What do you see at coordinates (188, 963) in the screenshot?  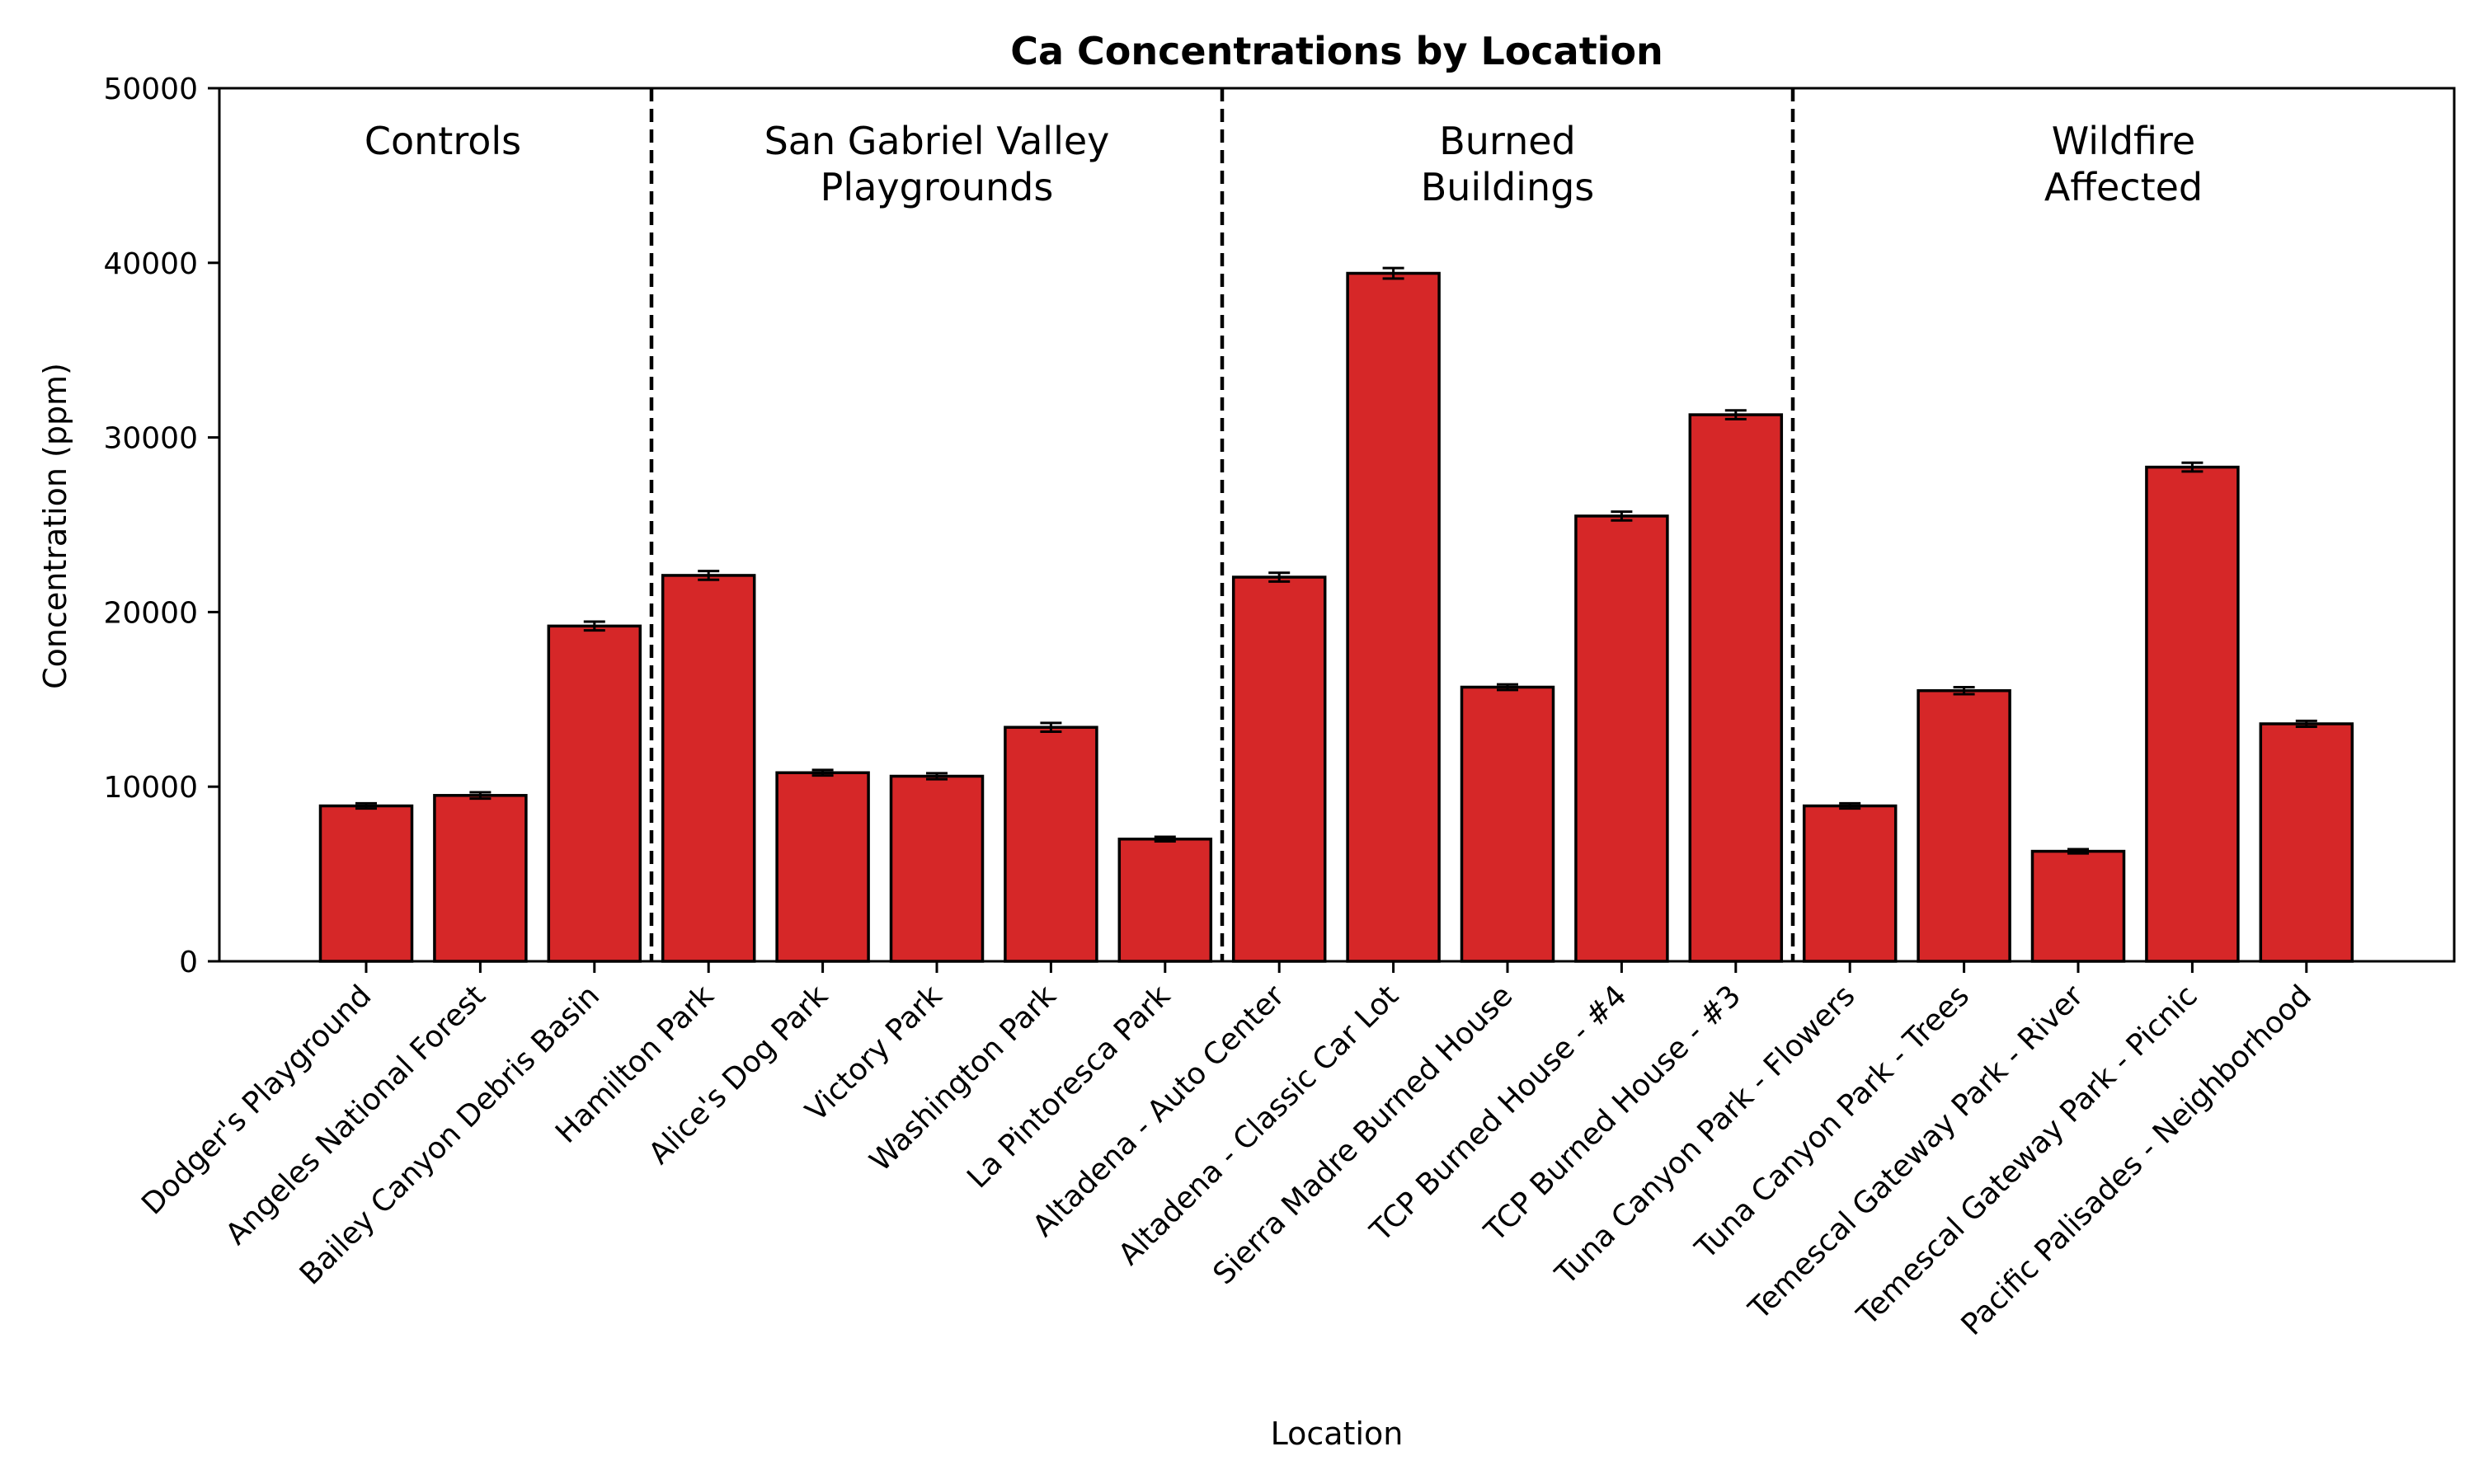 I see `y-tick-label: 0` at bounding box center [188, 963].